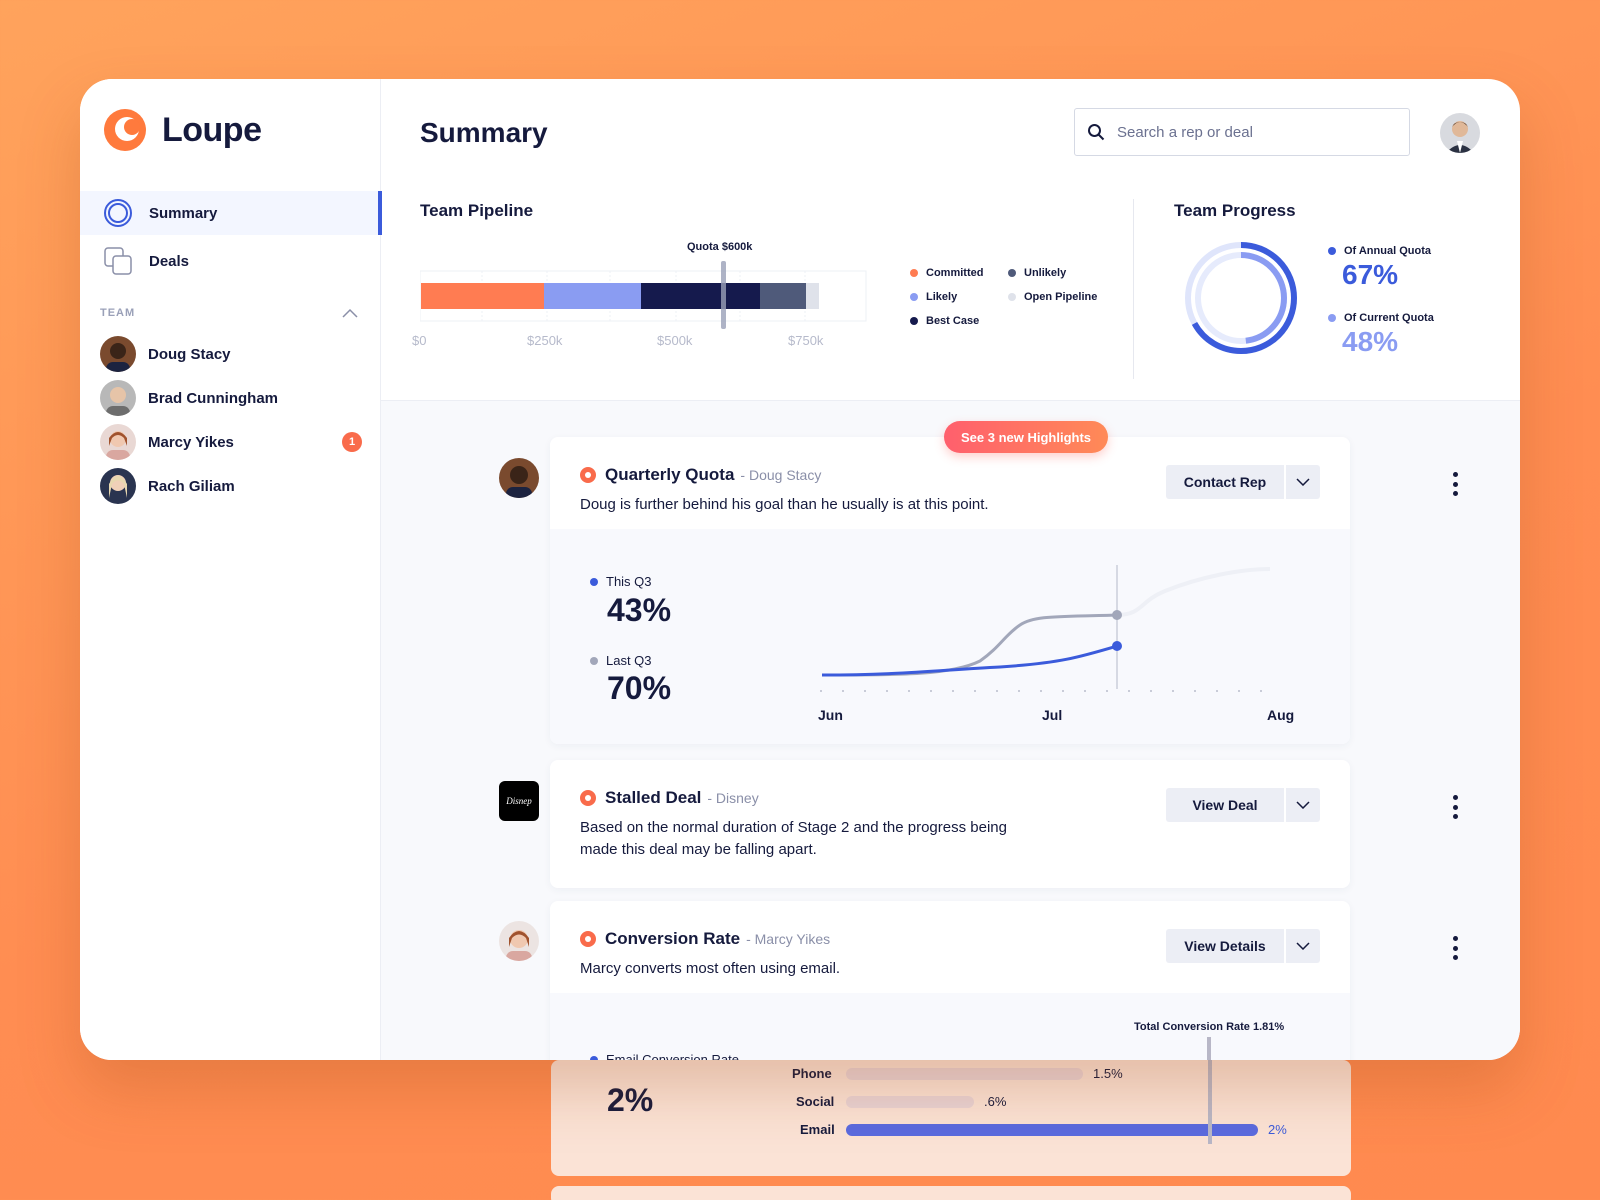 This screenshot has width=1600, height=1200. I want to click on series-forecast, so click(1193, 592).